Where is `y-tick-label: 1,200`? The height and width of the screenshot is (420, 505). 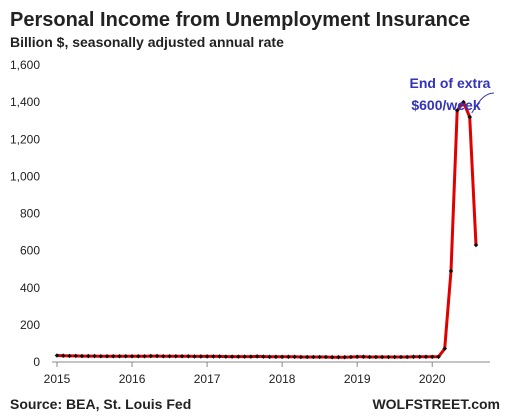
y-tick-label: 1,200 is located at coordinates (25, 139).